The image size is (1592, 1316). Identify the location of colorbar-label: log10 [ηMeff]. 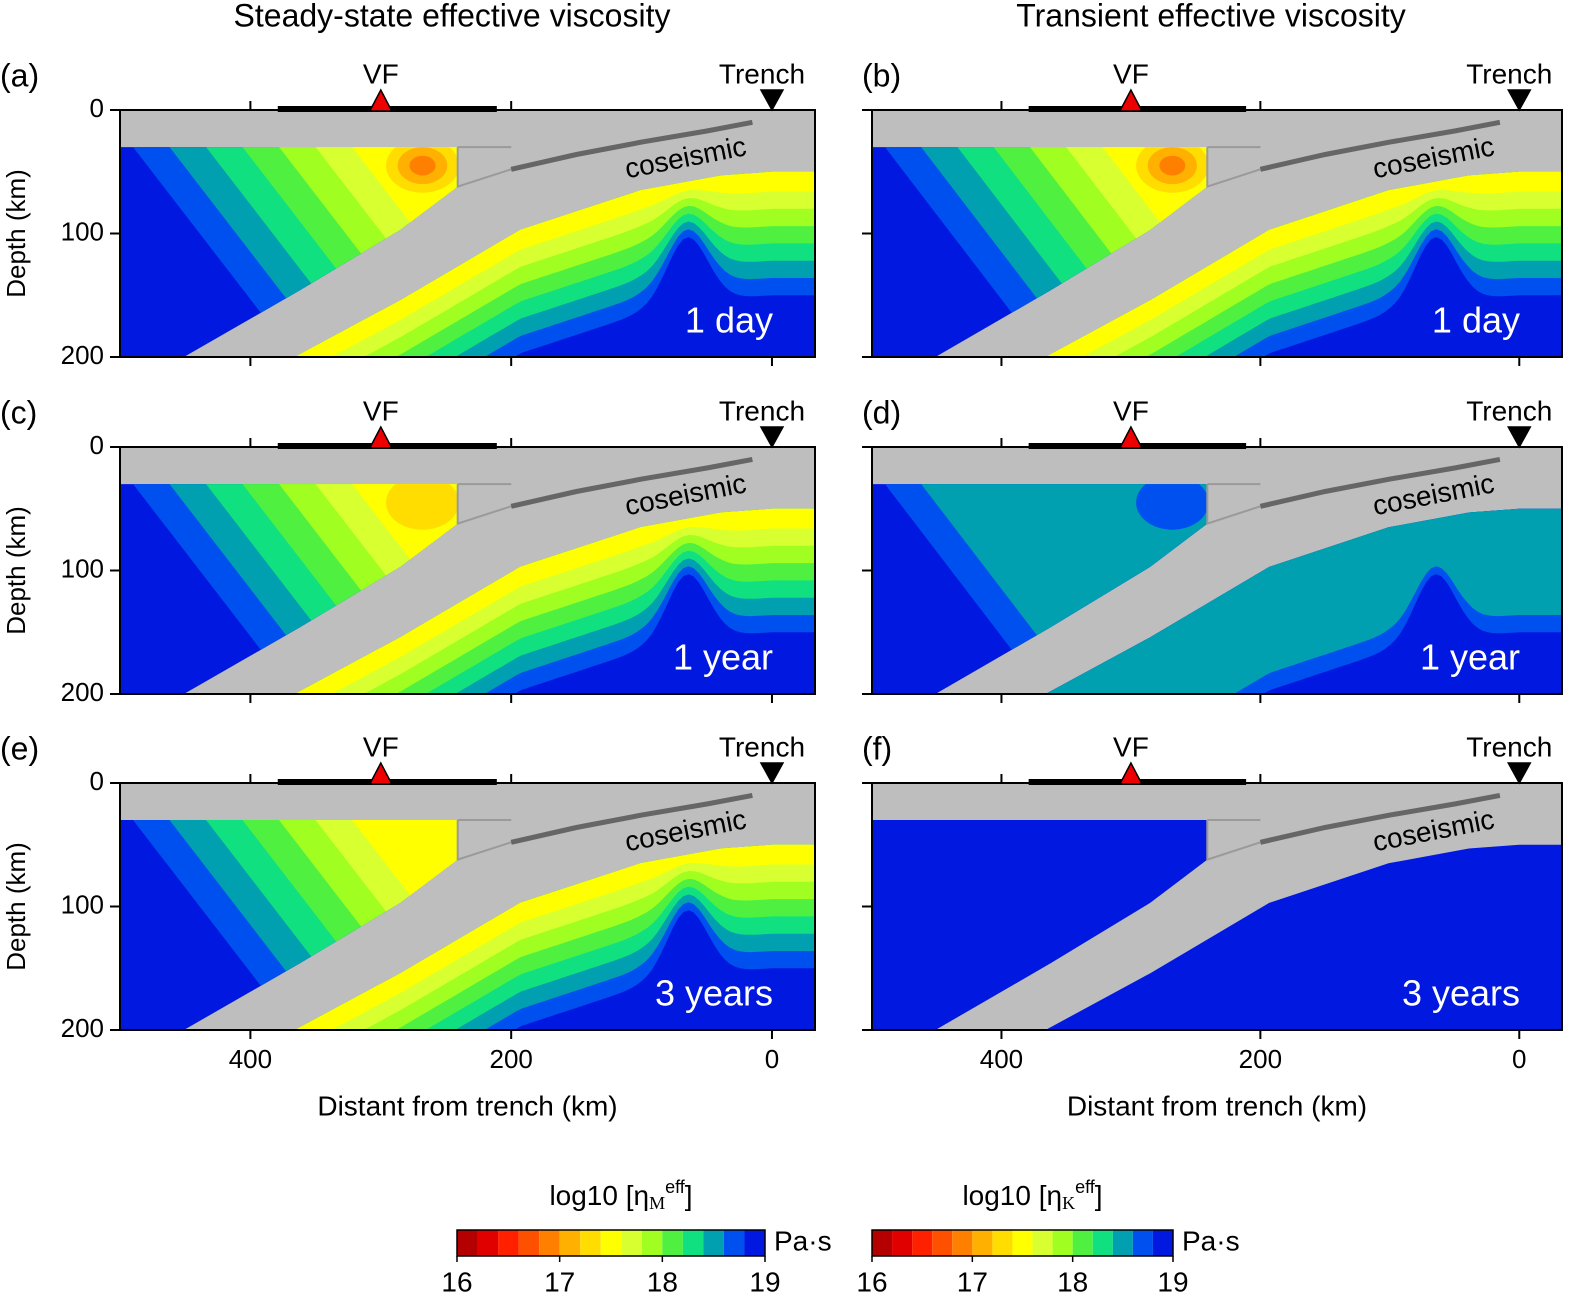
(620, 1195).